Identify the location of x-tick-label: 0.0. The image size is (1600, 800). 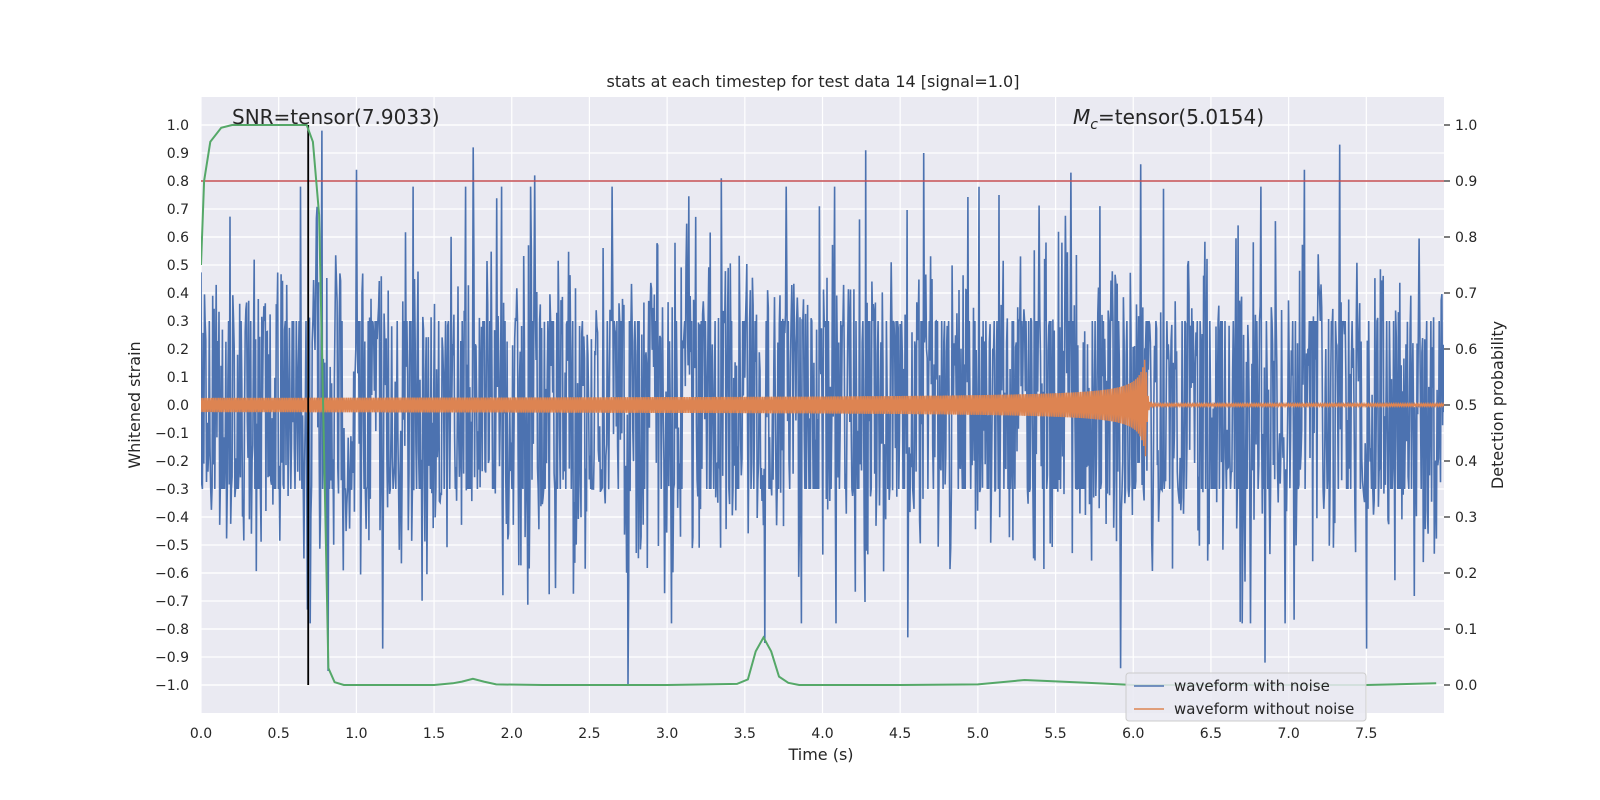
(201, 734).